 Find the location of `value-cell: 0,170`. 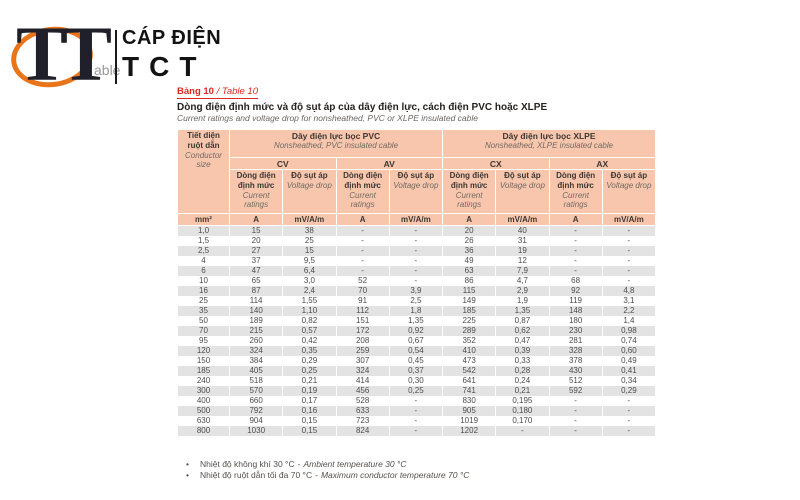

value-cell: 0,170 is located at coordinates (522, 421).